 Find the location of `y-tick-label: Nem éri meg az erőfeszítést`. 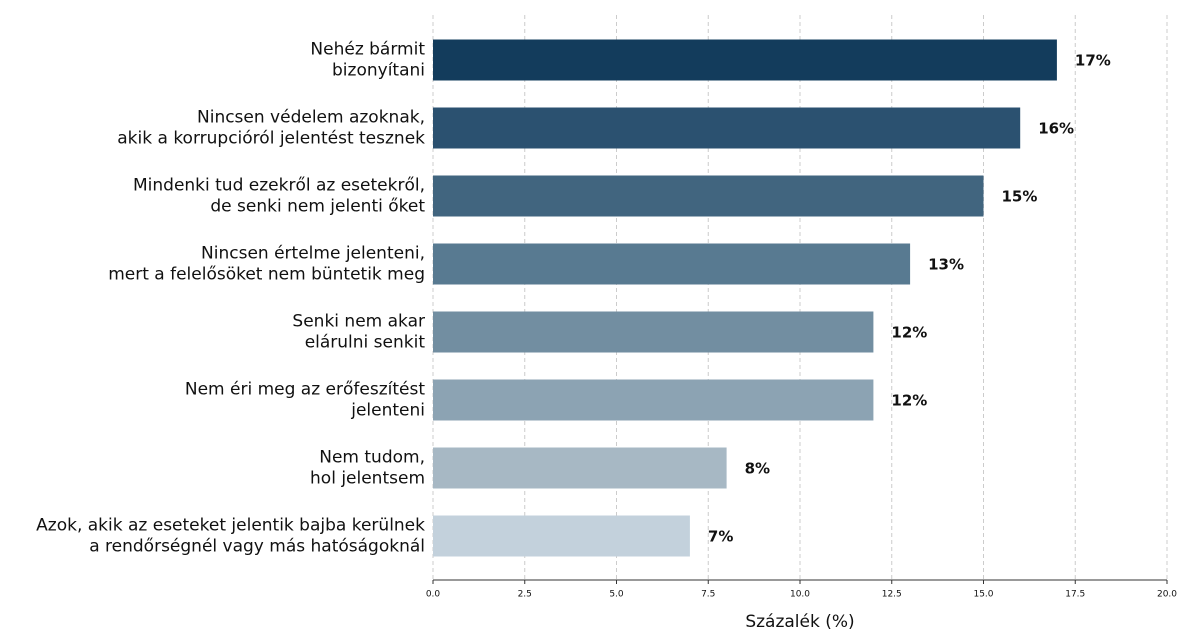

y-tick-label: Nem éri meg az erőfeszítést is located at coordinates (305, 390).